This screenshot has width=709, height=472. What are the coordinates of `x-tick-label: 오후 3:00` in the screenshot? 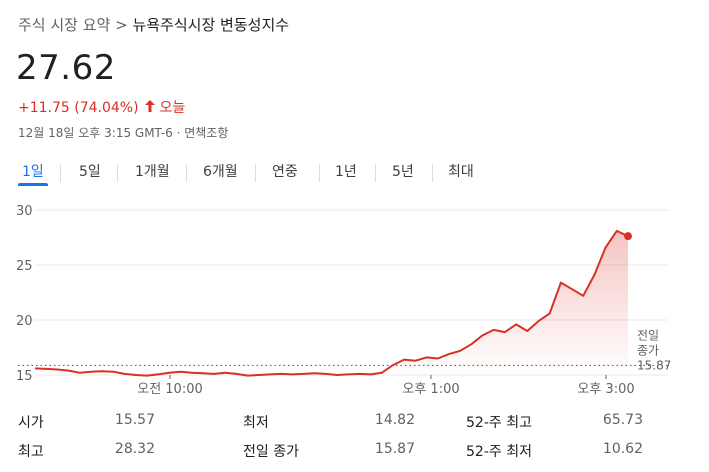 It's located at (605, 389).